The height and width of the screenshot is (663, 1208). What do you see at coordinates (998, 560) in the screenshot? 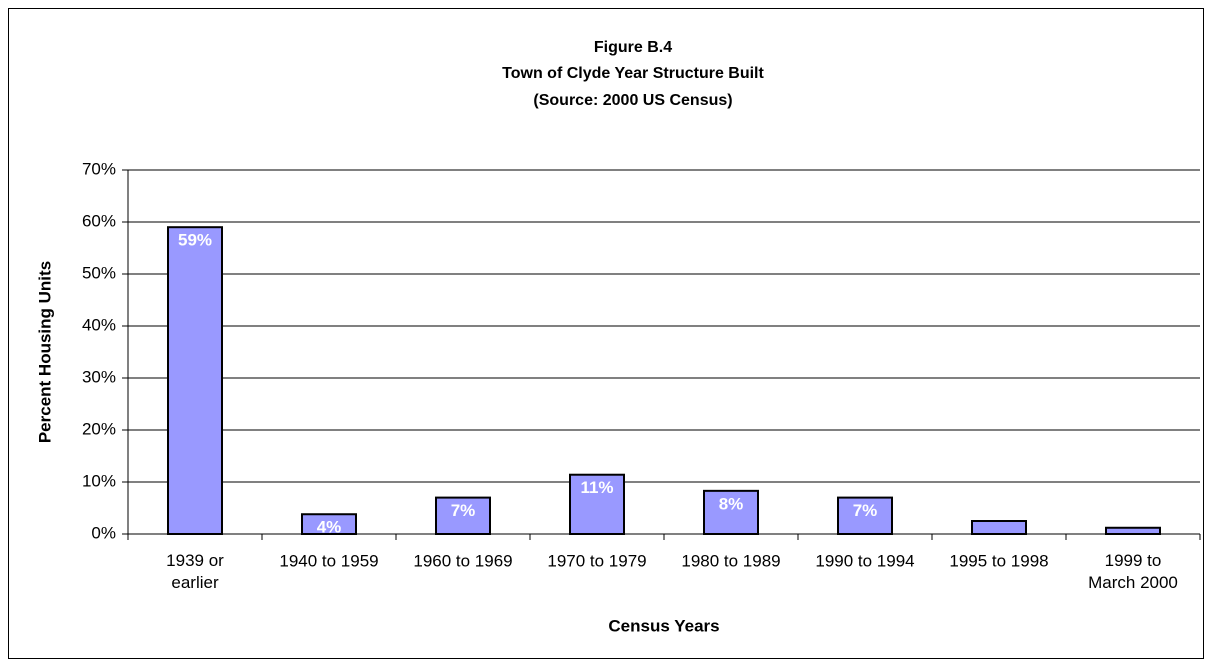
I see `x-tick-label: 1995 to 1998` at bounding box center [998, 560].